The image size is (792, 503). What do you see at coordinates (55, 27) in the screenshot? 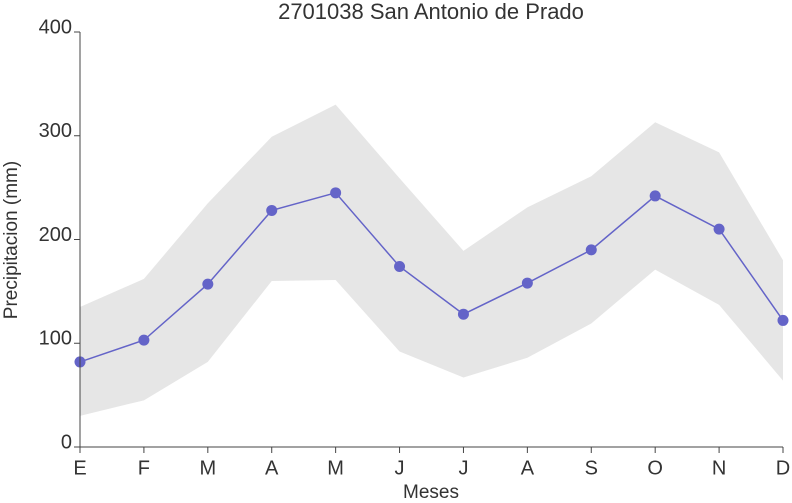
I see `y-tick-label: 400` at bounding box center [55, 27].